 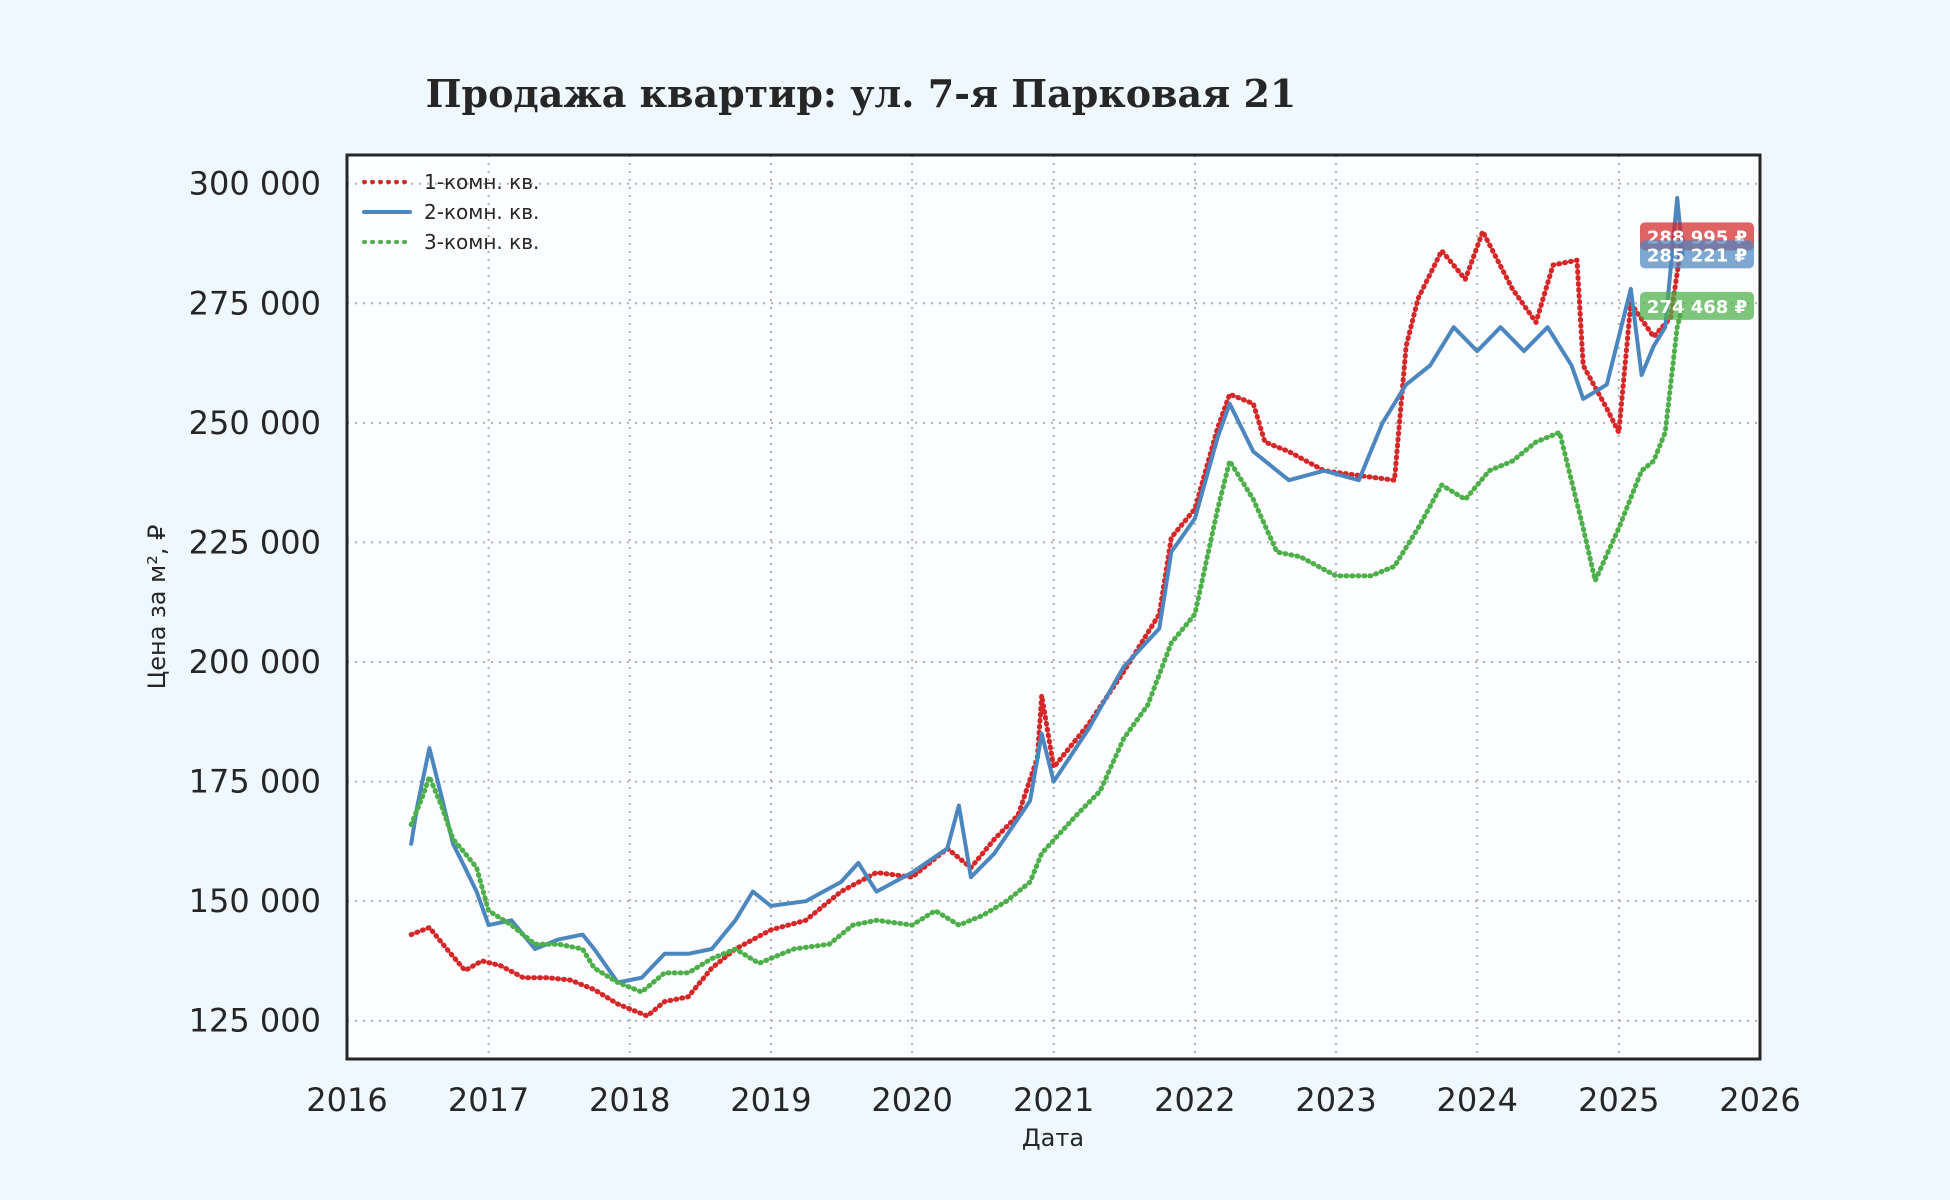 I want to click on x-tick-label-2017: 2017, so click(x=488, y=1100).